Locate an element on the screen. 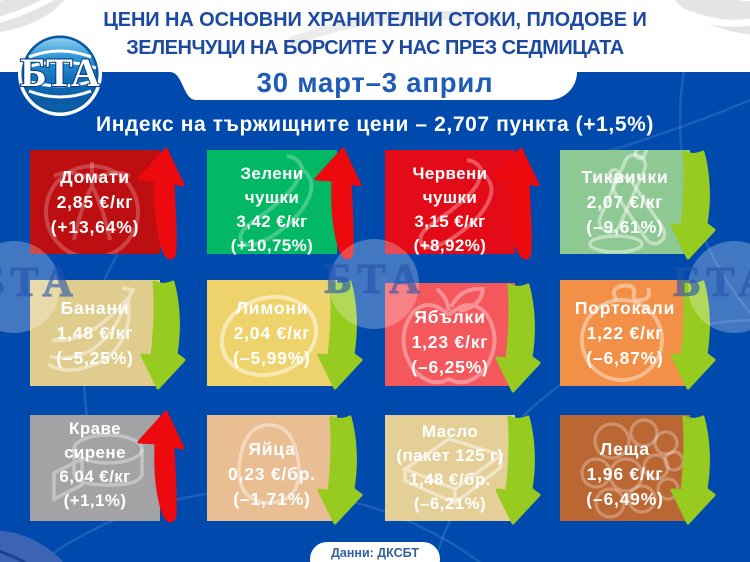  svg-text: БТА is located at coordinates (60, 72).